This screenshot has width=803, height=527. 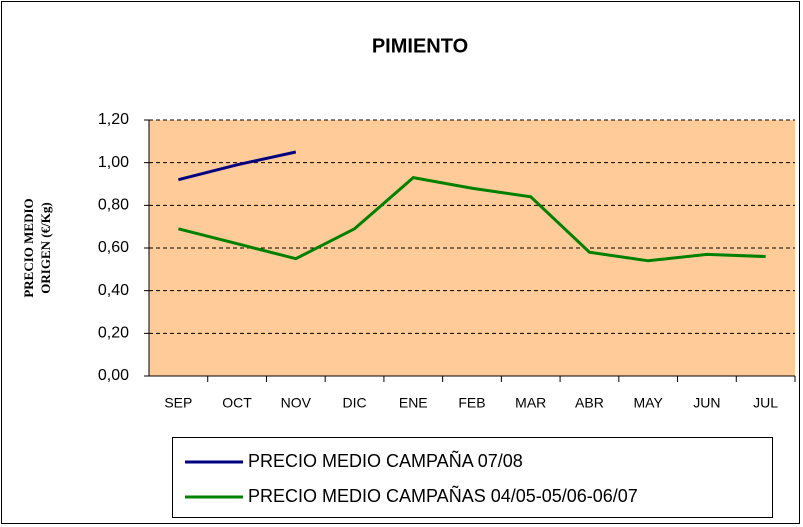 What do you see at coordinates (37, 247) in the screenshot?
I see `y-axis-label: PRECIO MEDIO ORIGEN (€/Kg)` at bounding box center [37, 247].